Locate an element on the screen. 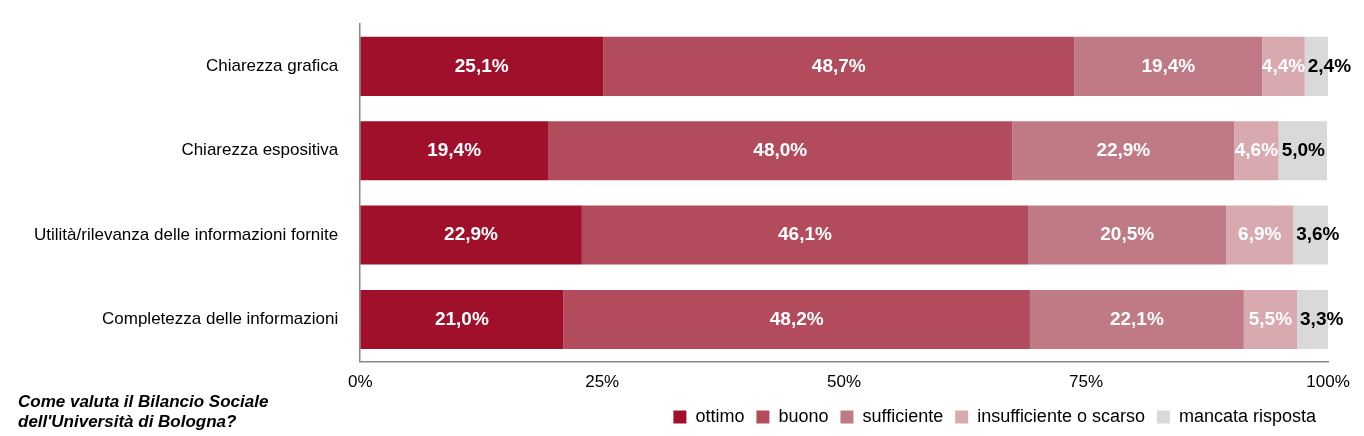  legend-label: mancata risposta is located at coordinates (1247, 415).